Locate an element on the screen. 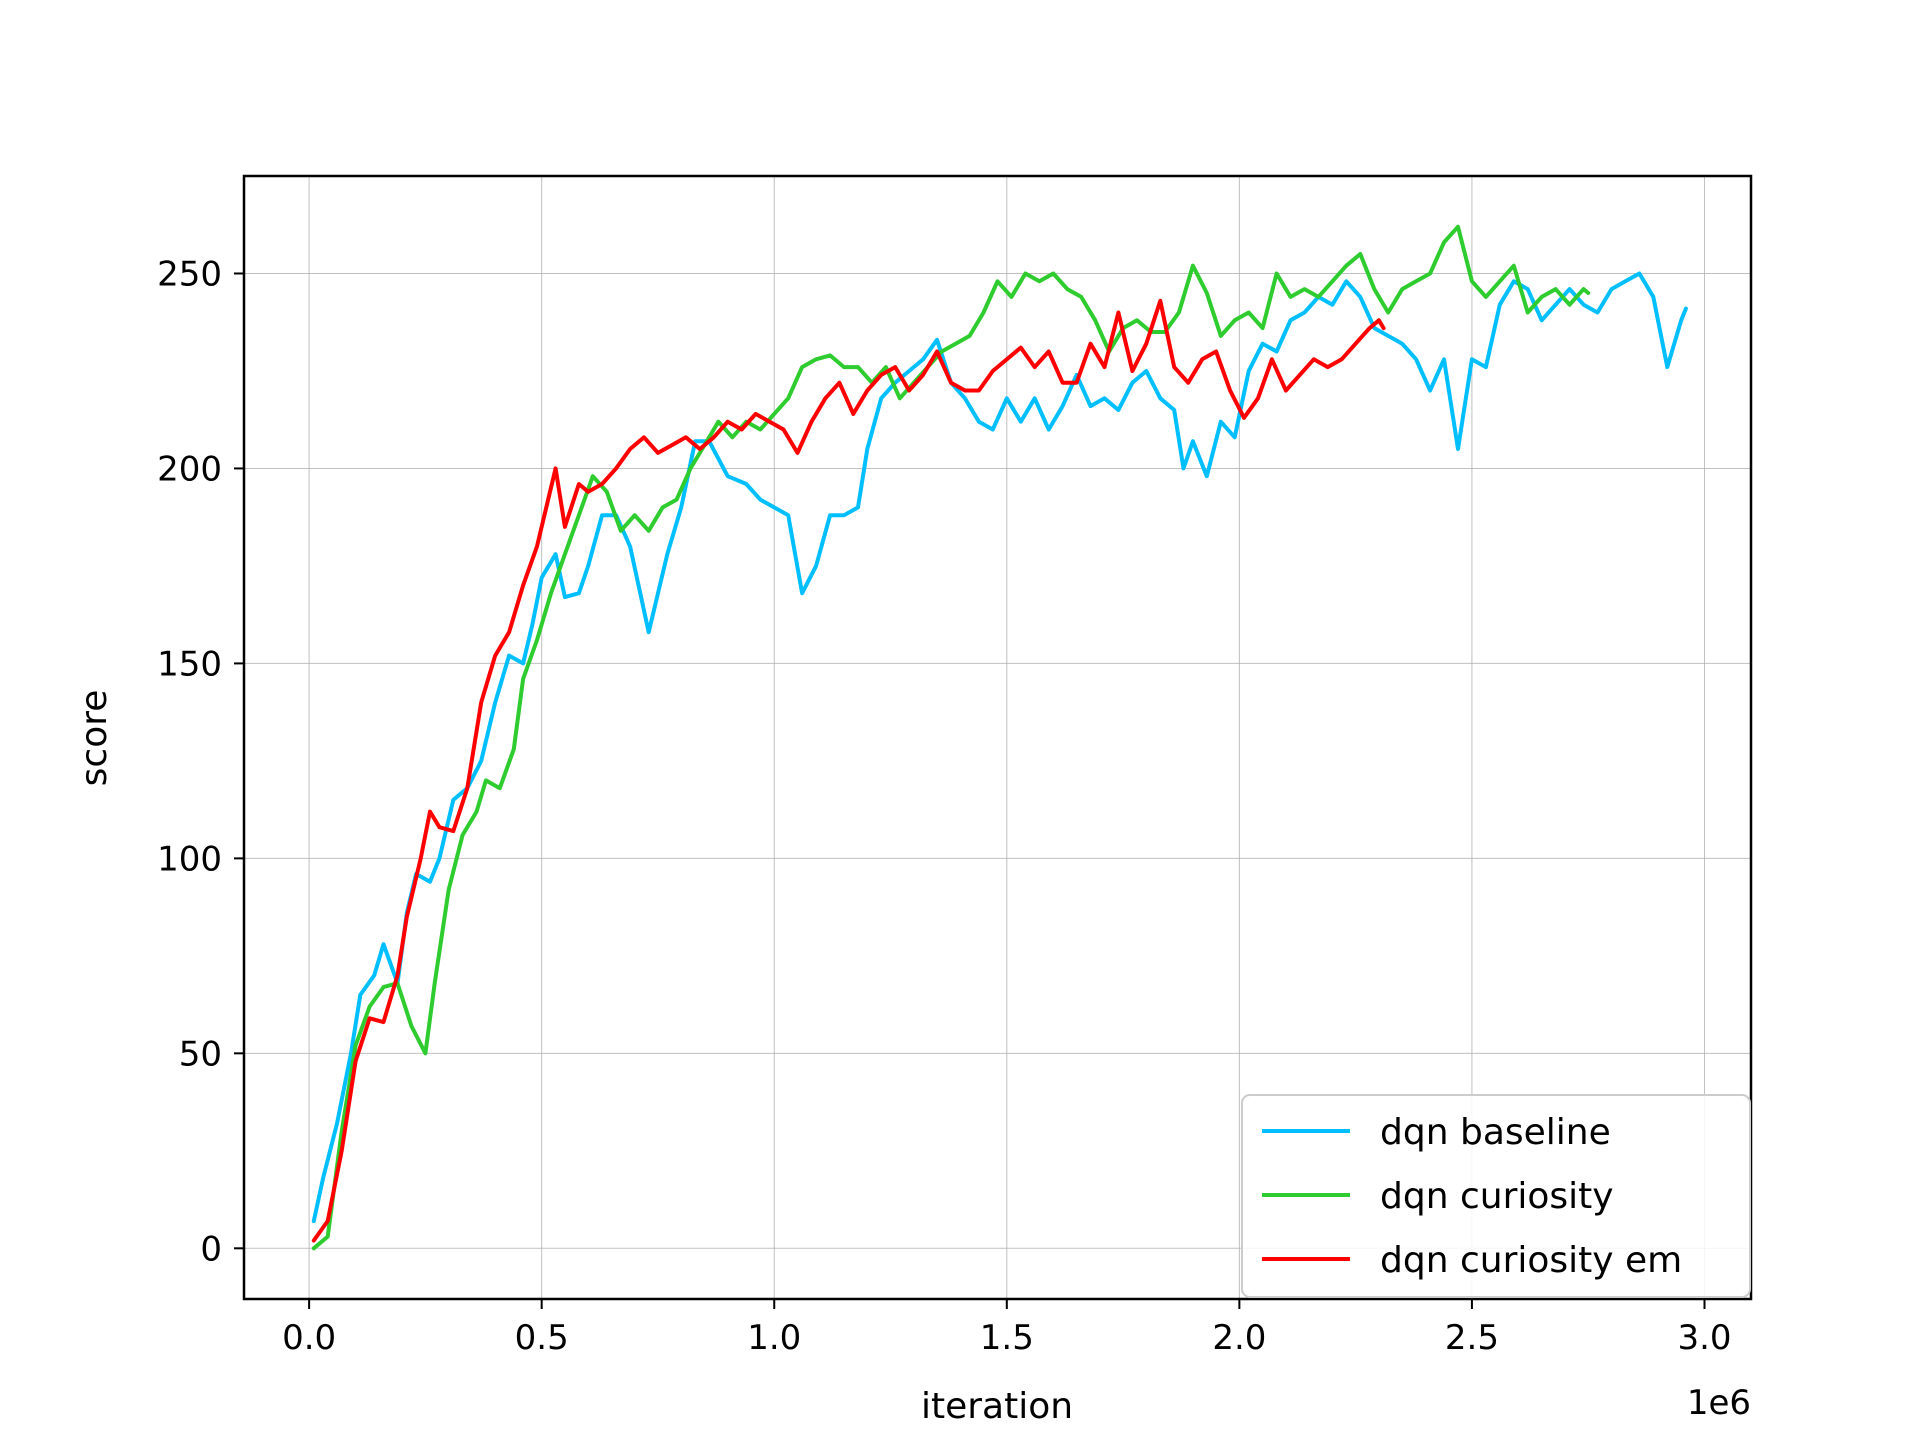 Image resolution: width=1920 pixels, height=1440 pixels. x-axis-offset-text: 1e6 is located at coordinates (1719, 1403).